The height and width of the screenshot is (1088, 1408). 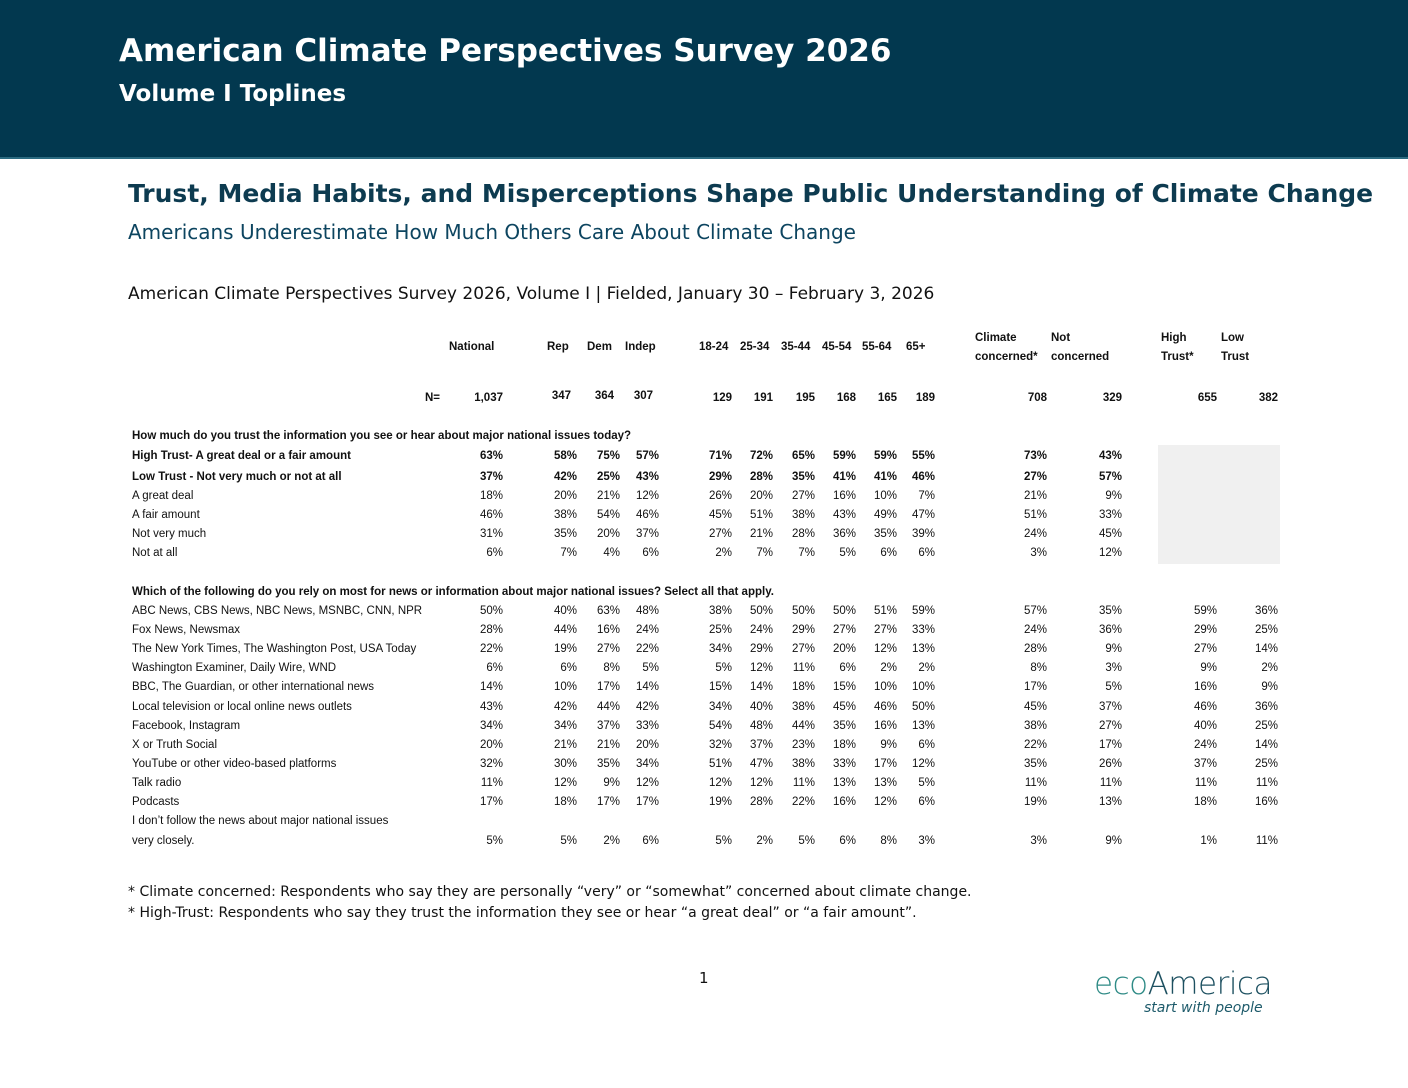 What do you see at coordinates (1183, 991) in the screenshot?
I see `ecoamerica-logo: ecoAmerica start with people` at bounding box center [1183, 991].